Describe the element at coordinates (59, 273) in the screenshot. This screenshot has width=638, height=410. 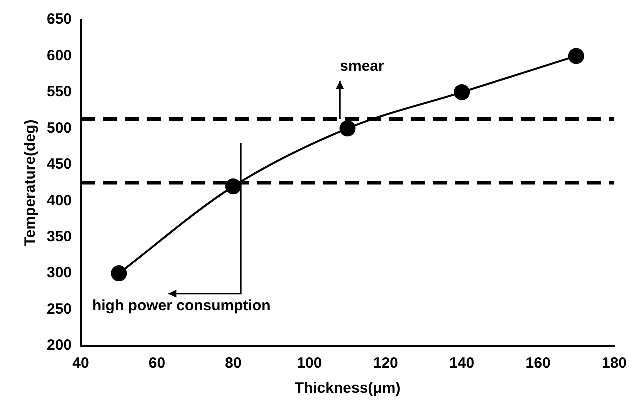
I see `y-tick-label: 300` at that location.